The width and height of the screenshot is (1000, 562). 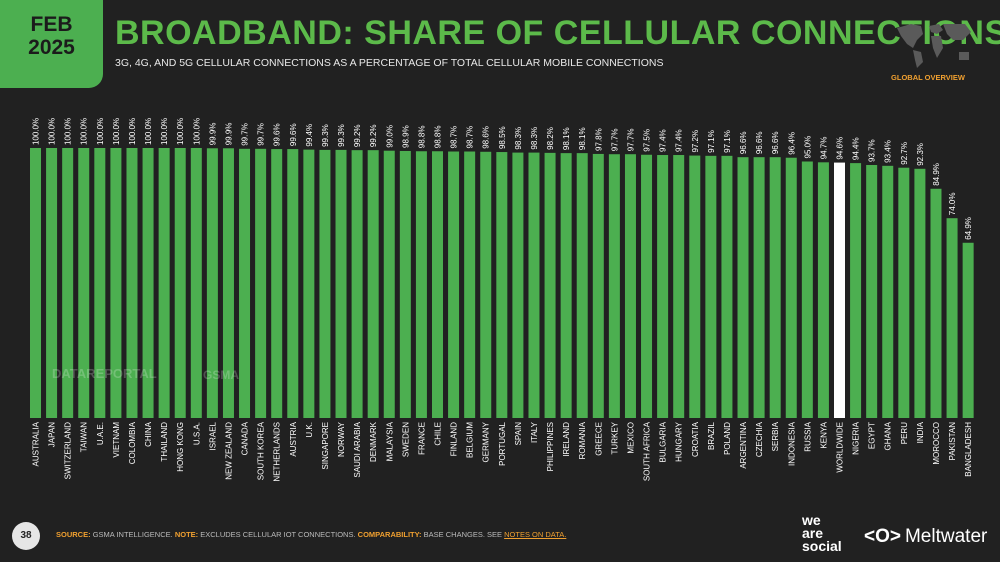 What do you see at coordinates (920, 293) in the screenshot?
I see `bar-india` at bounding box center [920, 293].